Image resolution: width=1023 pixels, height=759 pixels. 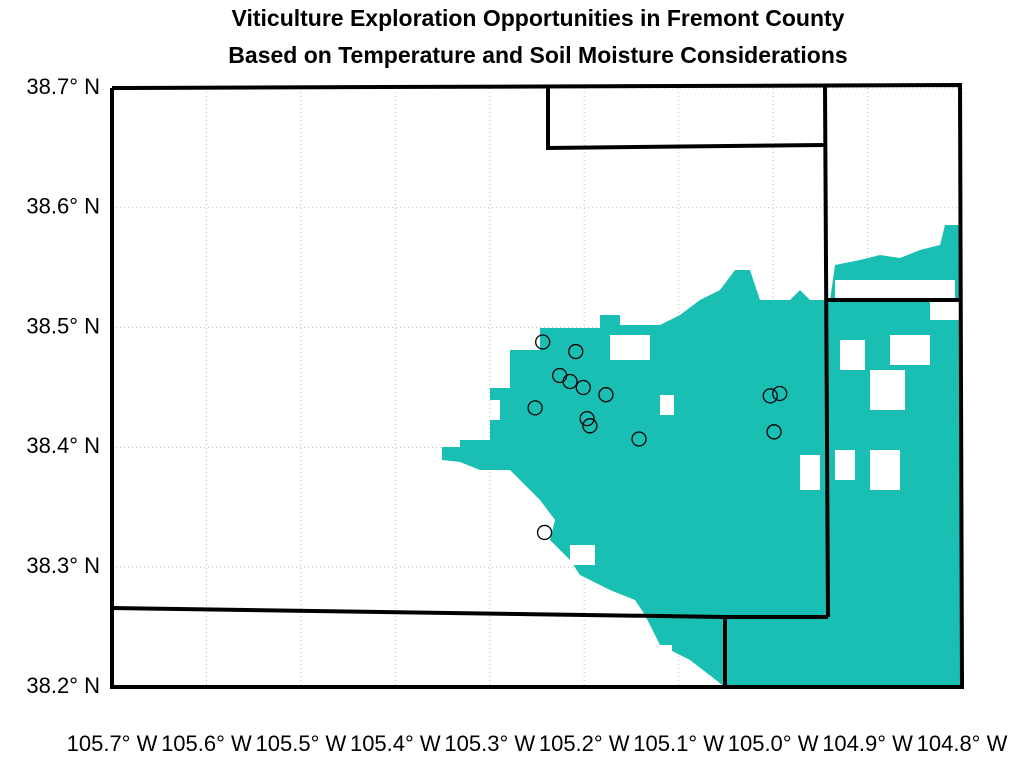 I want to click on y-tick-label: 38.6° N, so click(x=63, y=206).